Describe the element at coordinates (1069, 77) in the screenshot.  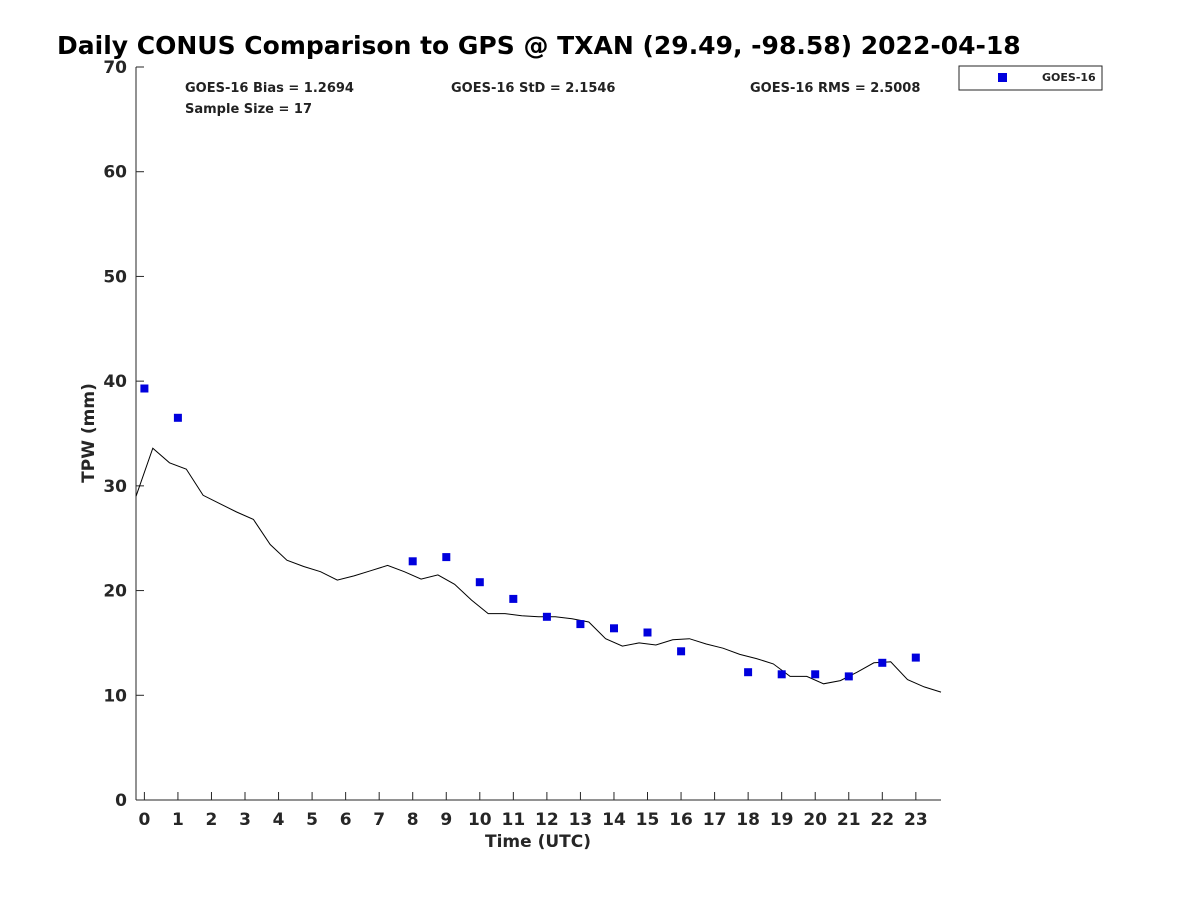
I see `legend-label-goes16: GOES-16` at that location.